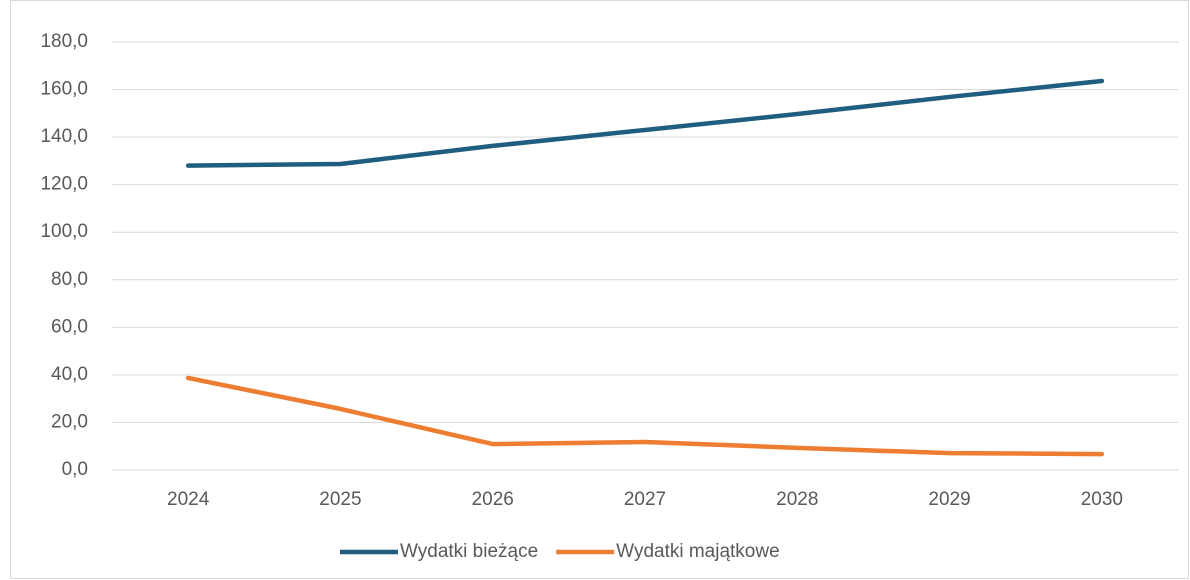 The image size is (1190, 580). I want to click on x-tick-label: 2026, so click(493, 499).